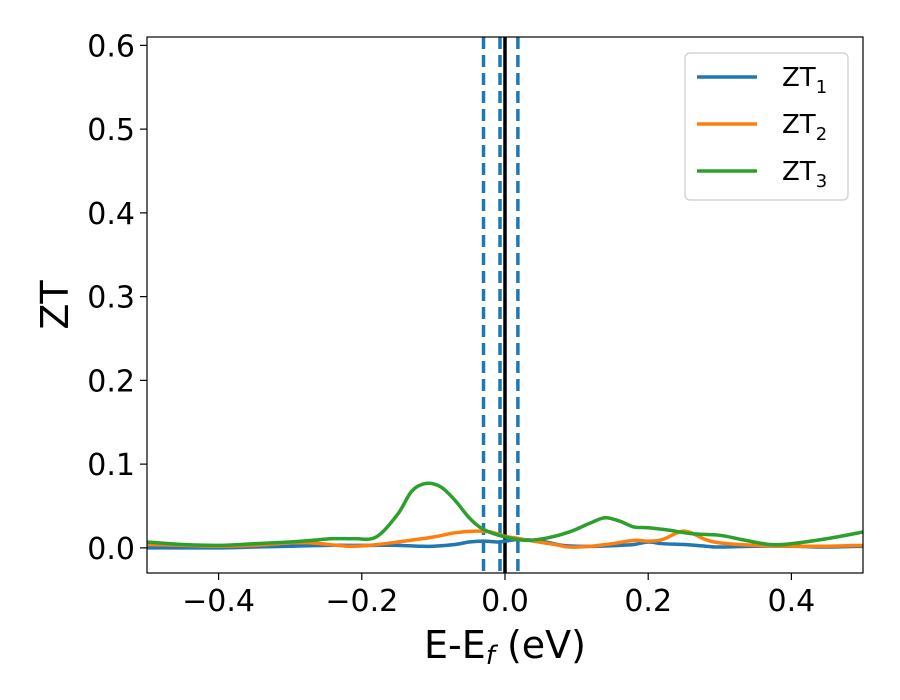 This screenshot has height=700, width=900. What do you see at coordinates (218, 601) in the screenshot?
I see `x-tick-label: −0.4` at bounding box center [218, 601].